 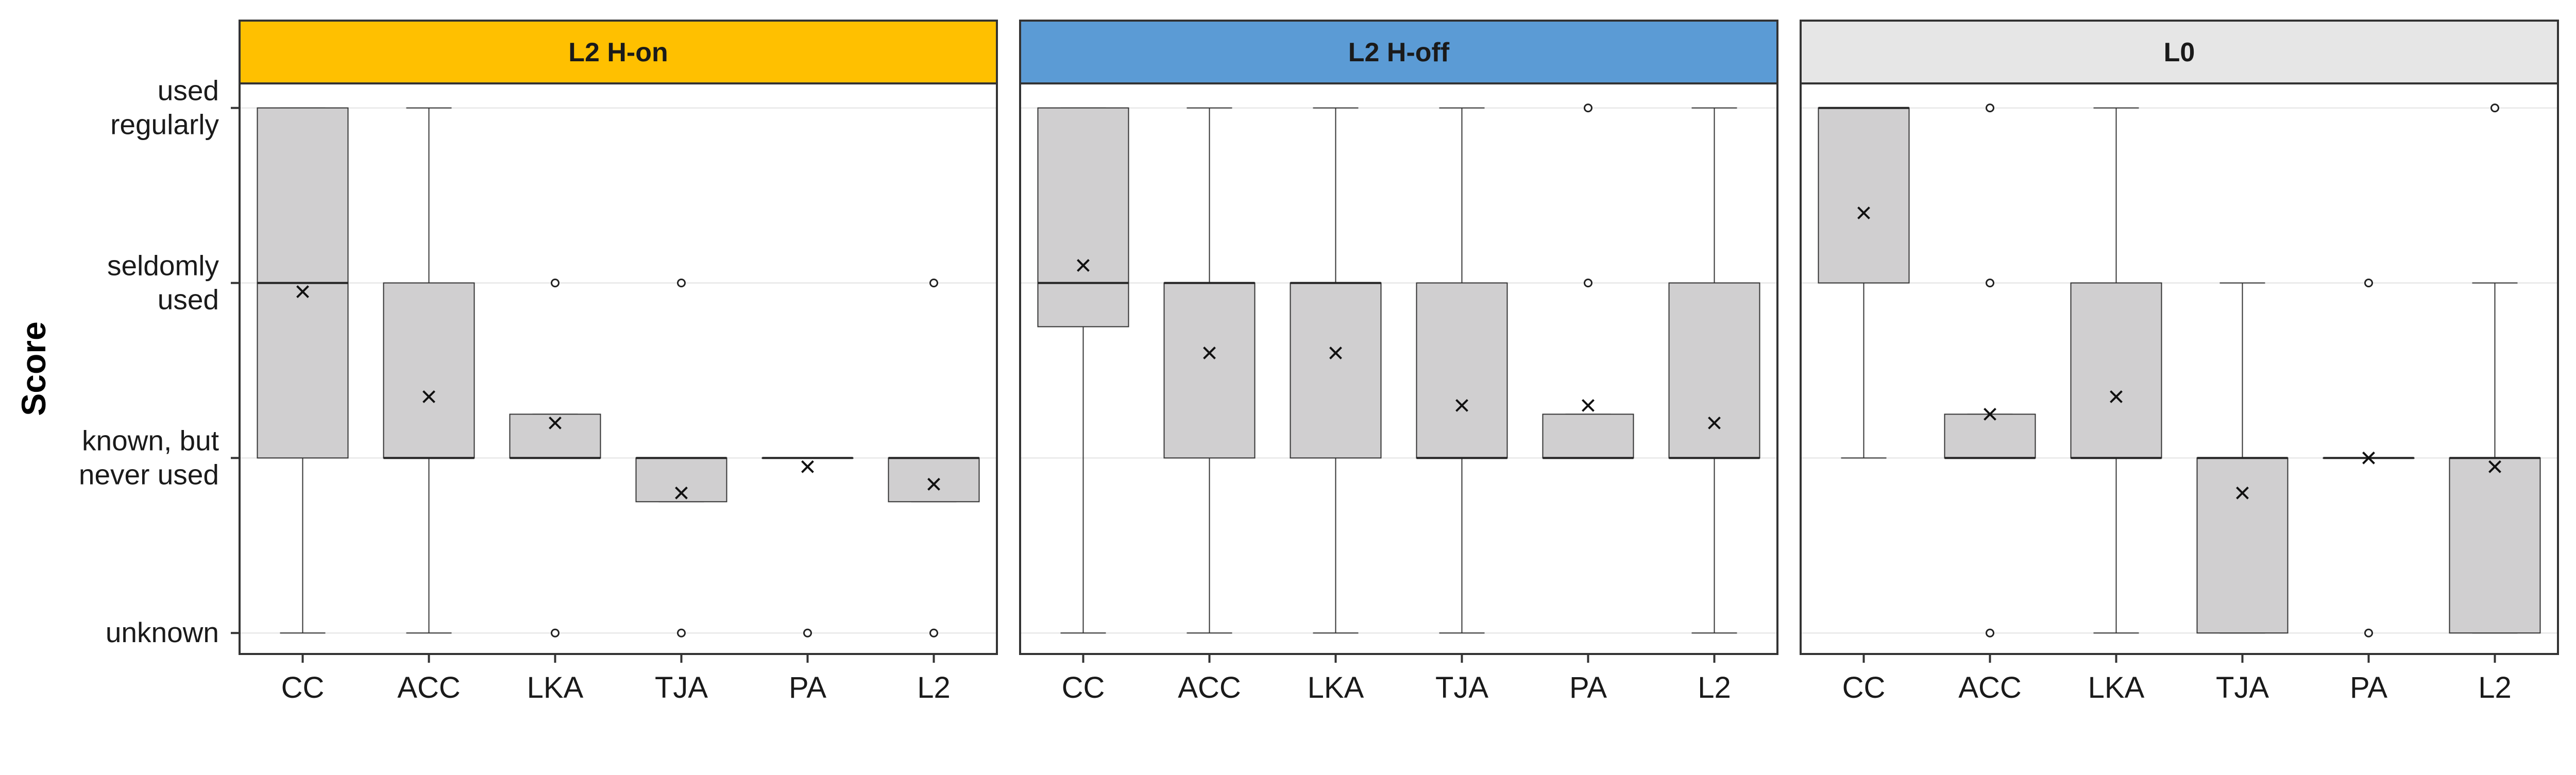 I want to click on panel-title: L2 H-on, so click(x=618, y=53).